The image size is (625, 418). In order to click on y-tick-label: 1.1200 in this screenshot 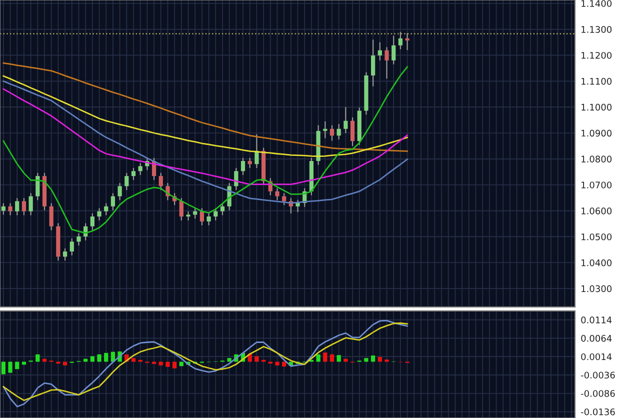, I will do `click(597, 55)`.